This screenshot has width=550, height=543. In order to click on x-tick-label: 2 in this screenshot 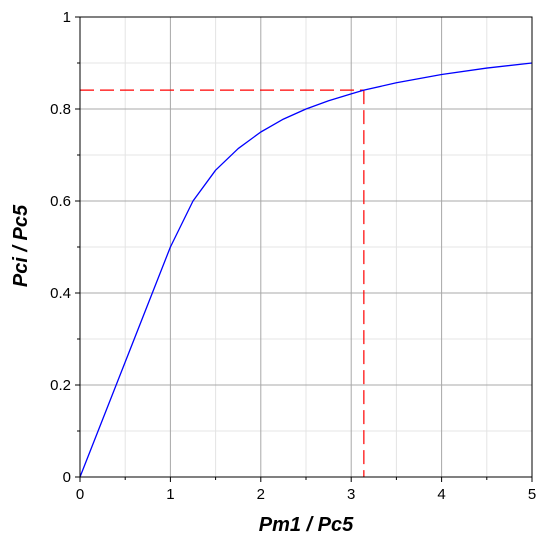, I will do `click(261, 494)`.